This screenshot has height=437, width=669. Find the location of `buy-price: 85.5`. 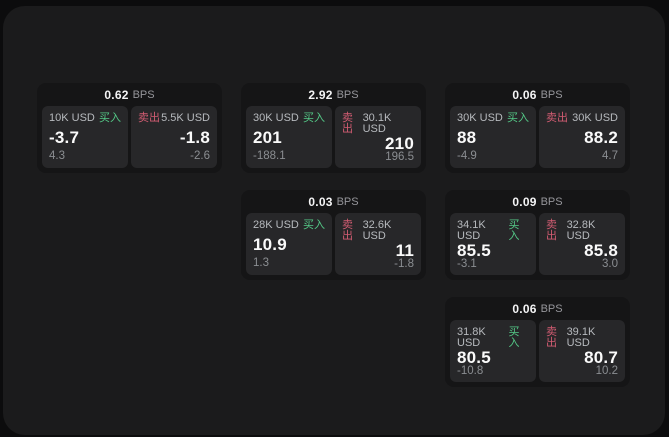

buy-price: 85.5 is located at coordinates (474, 250).